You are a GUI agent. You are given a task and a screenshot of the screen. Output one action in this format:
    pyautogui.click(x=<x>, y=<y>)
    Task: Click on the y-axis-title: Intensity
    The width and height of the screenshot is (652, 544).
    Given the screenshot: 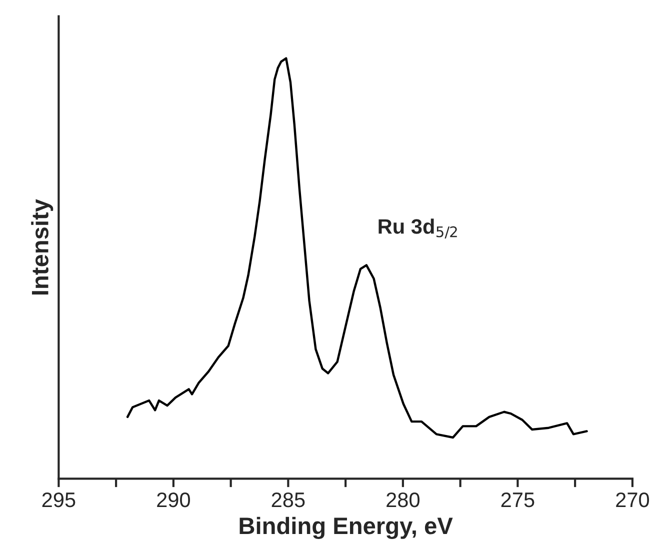 What is the action you would take?
    pyautogui.click(x=42, y=246)
    